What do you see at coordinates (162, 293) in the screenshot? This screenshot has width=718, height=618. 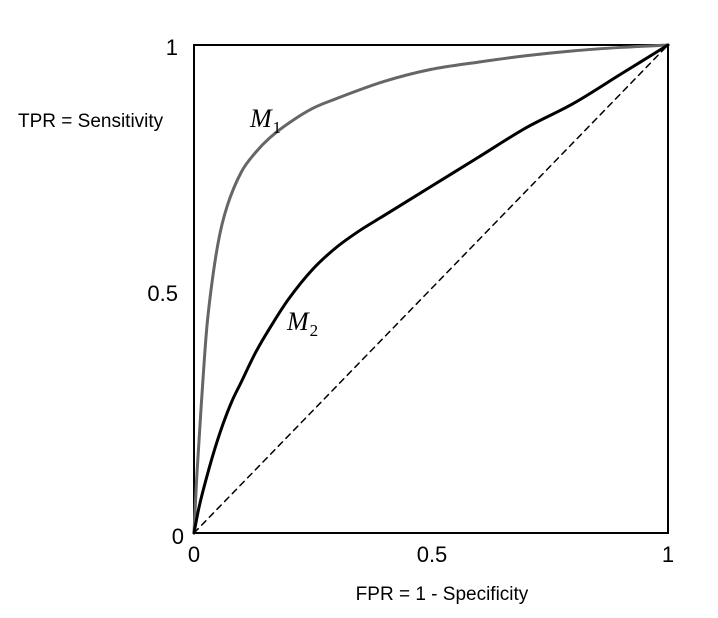 I see `y-tick-label-mid: 0.5` at bounding box center [162, 293].